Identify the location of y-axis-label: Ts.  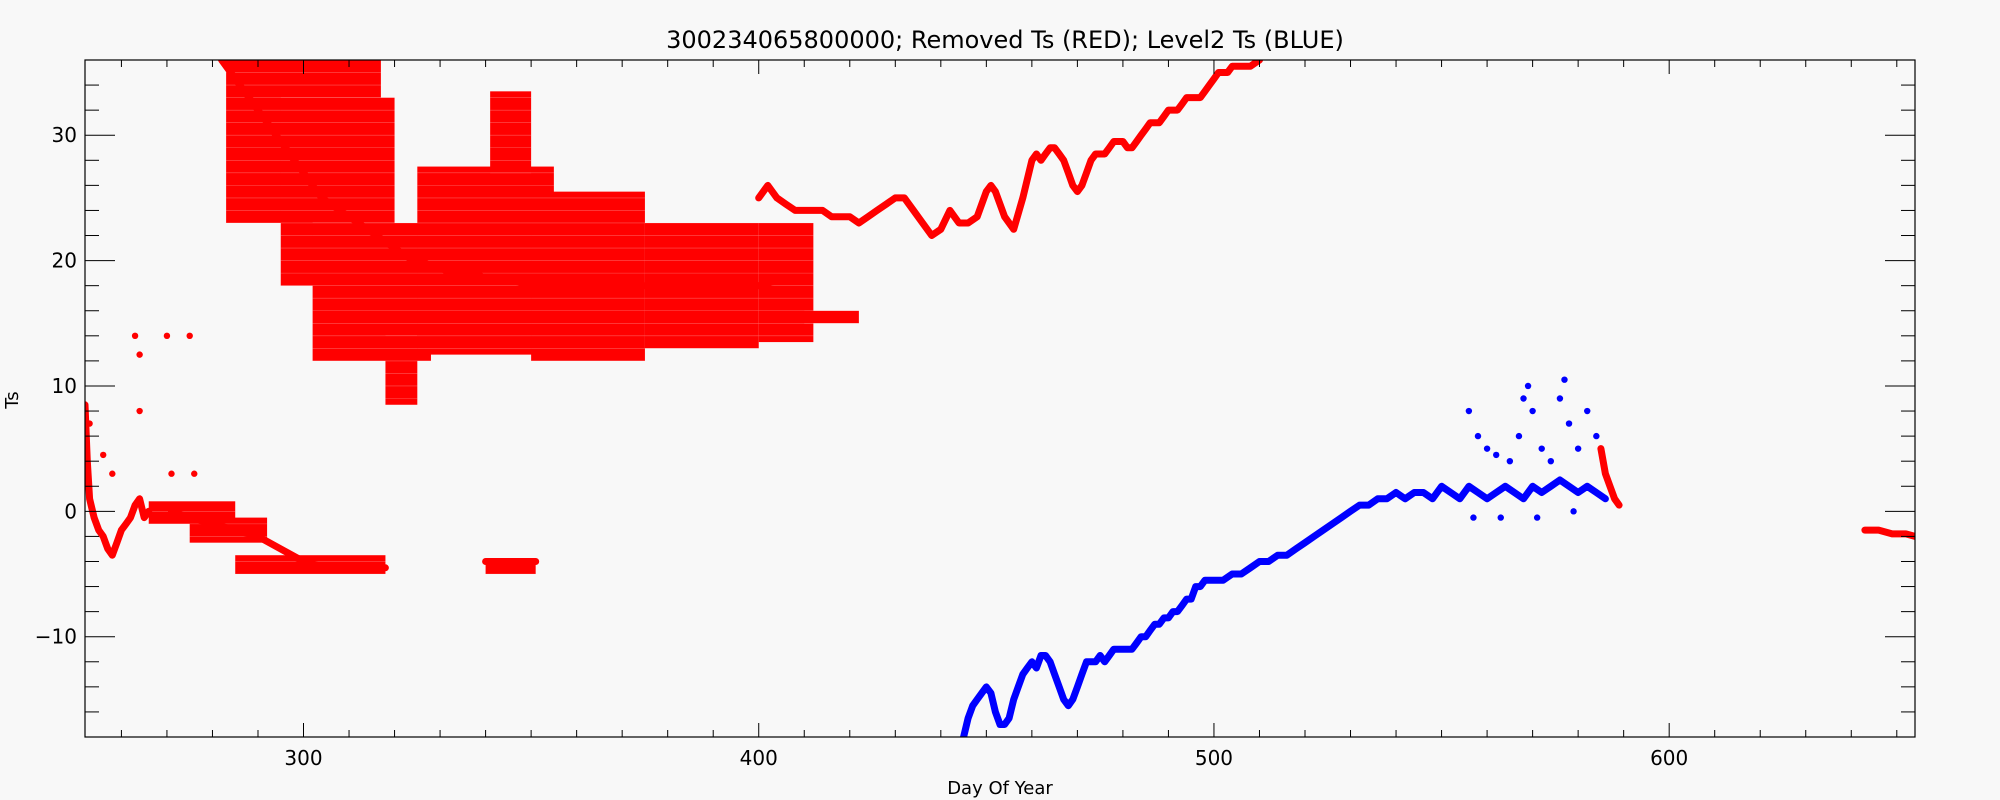
(12, 400).